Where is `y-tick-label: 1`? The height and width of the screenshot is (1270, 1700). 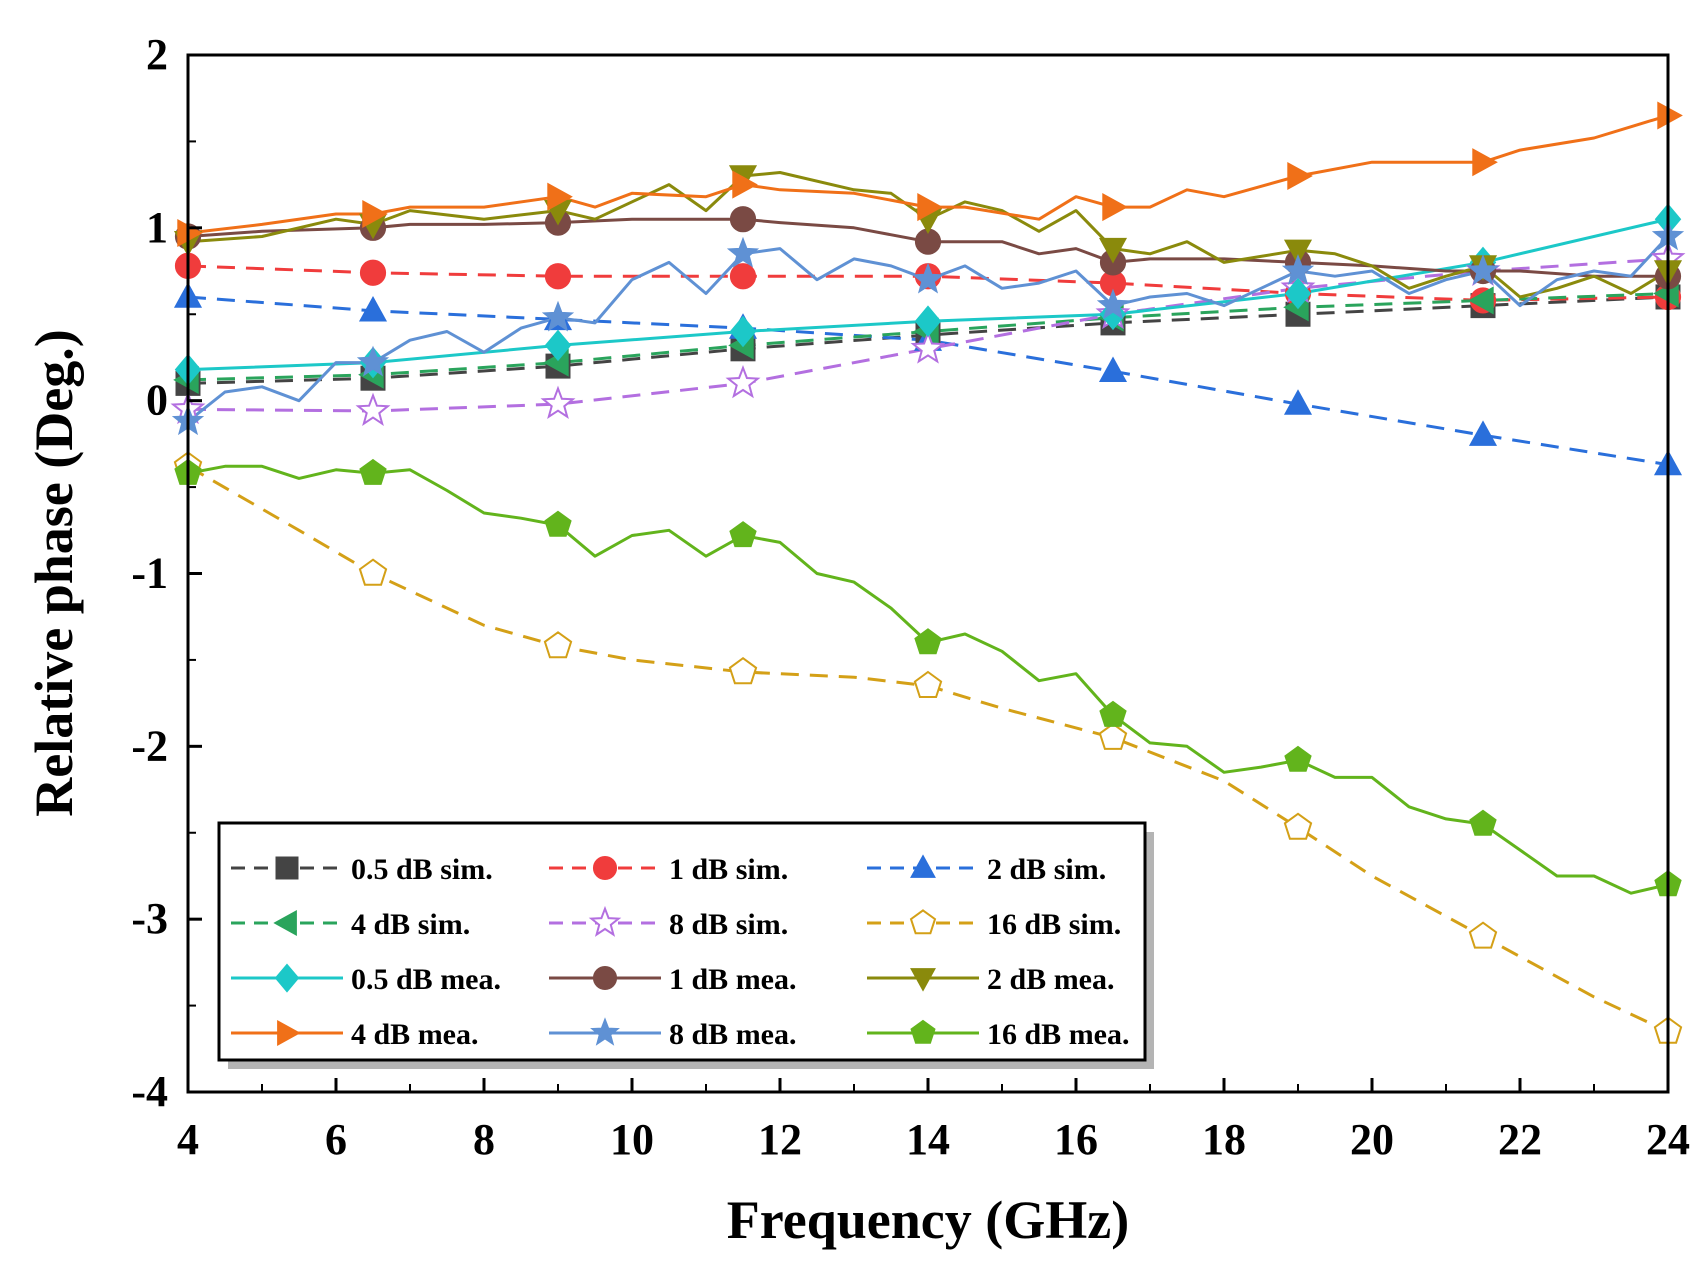 y-tick-label: 1 is located at coordinates (157, 227).